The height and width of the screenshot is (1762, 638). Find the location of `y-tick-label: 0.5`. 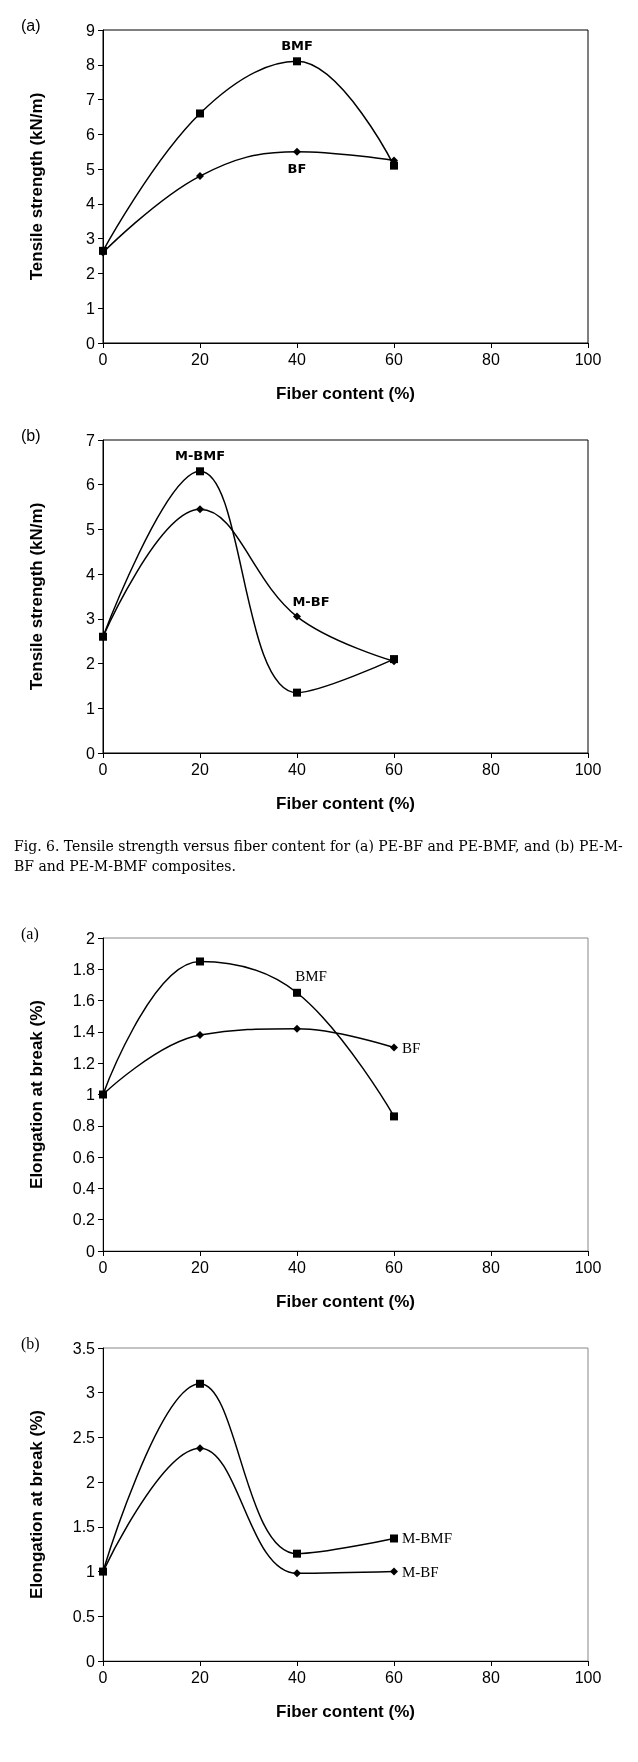

y-tick-label: 0.5 is located at coordinates (84, 1616).